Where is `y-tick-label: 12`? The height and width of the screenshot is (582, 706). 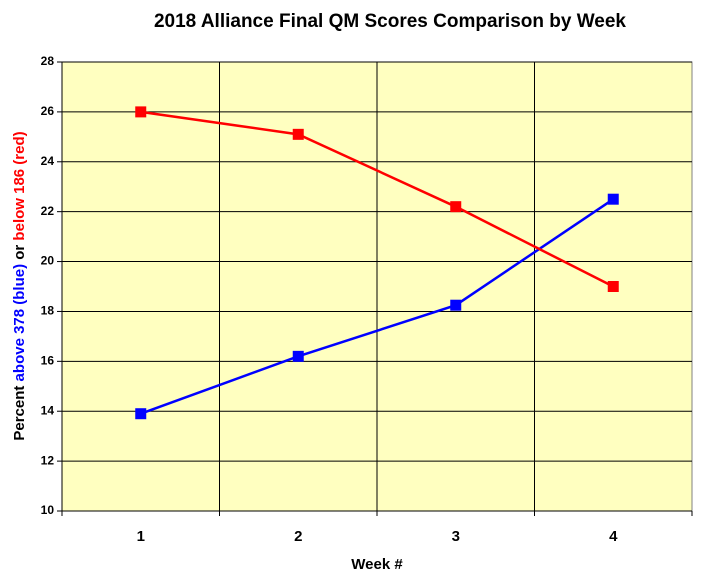 y-tick-label: 12 is located at coordinates (48, 460).